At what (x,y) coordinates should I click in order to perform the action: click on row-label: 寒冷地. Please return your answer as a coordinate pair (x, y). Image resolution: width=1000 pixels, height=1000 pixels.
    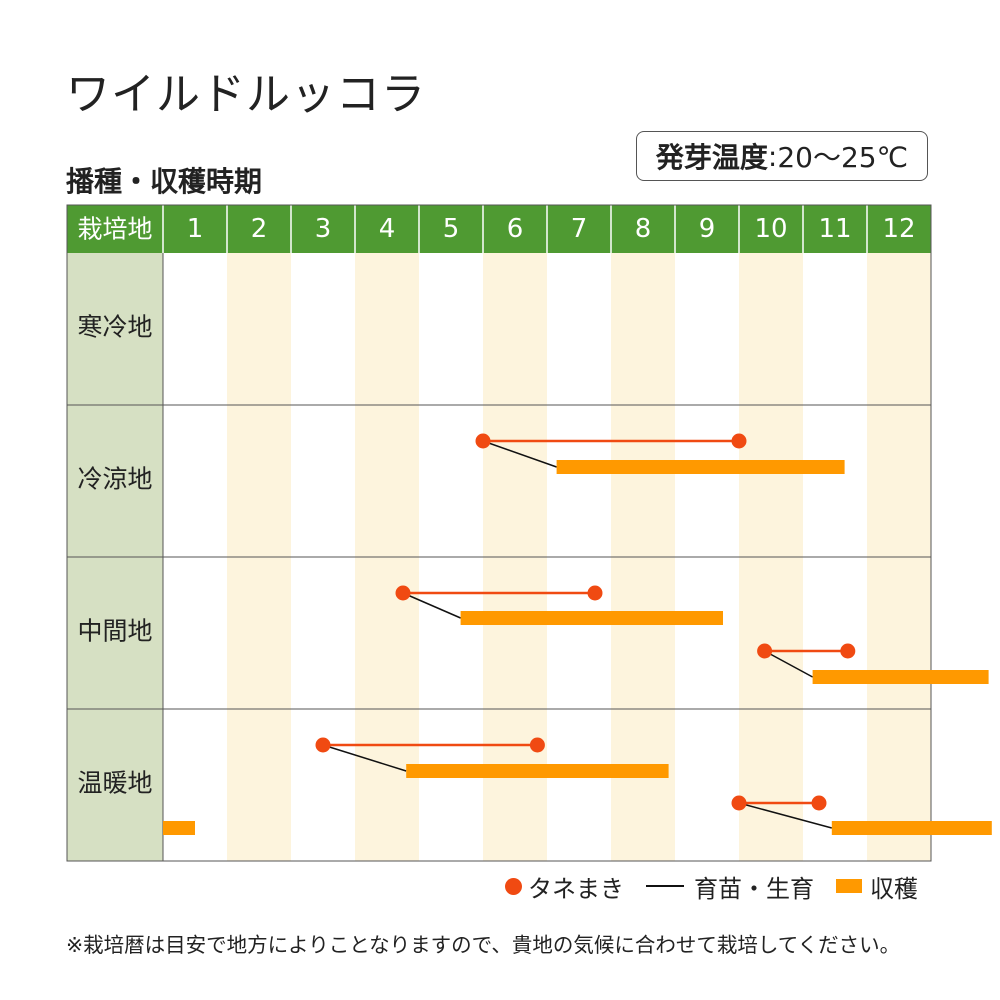
    Looking at the image, I should click on (114, 327).